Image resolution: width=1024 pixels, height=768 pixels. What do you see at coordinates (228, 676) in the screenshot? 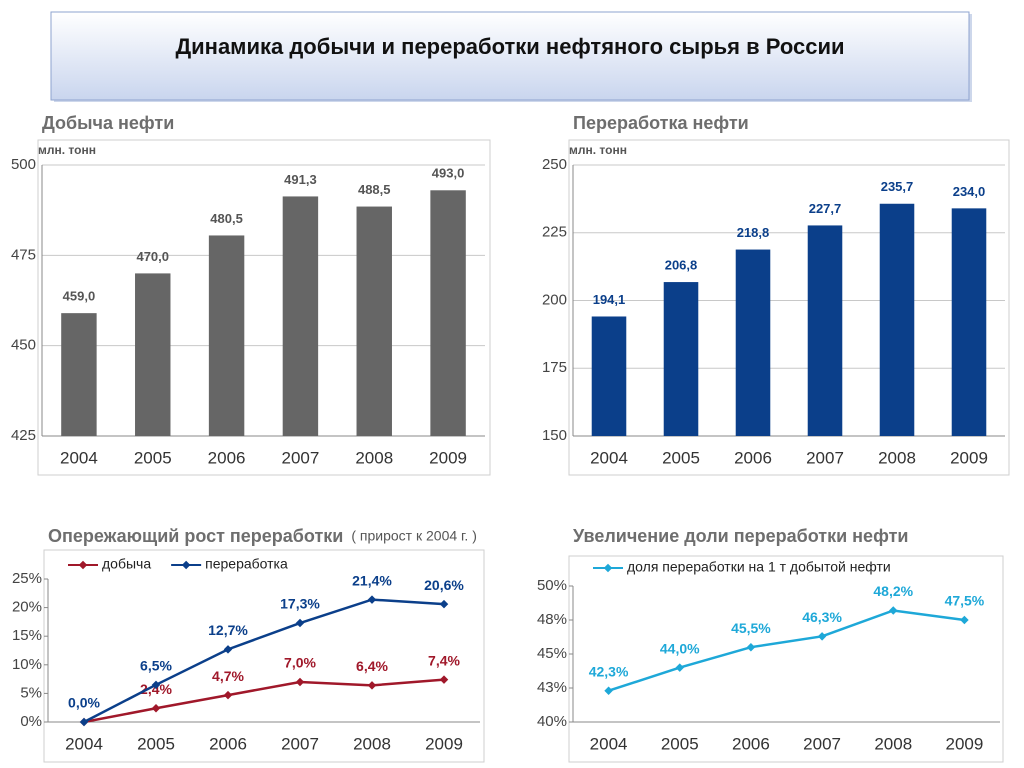
I see `value-label: 4,7%` at bounding box center [228, 676].